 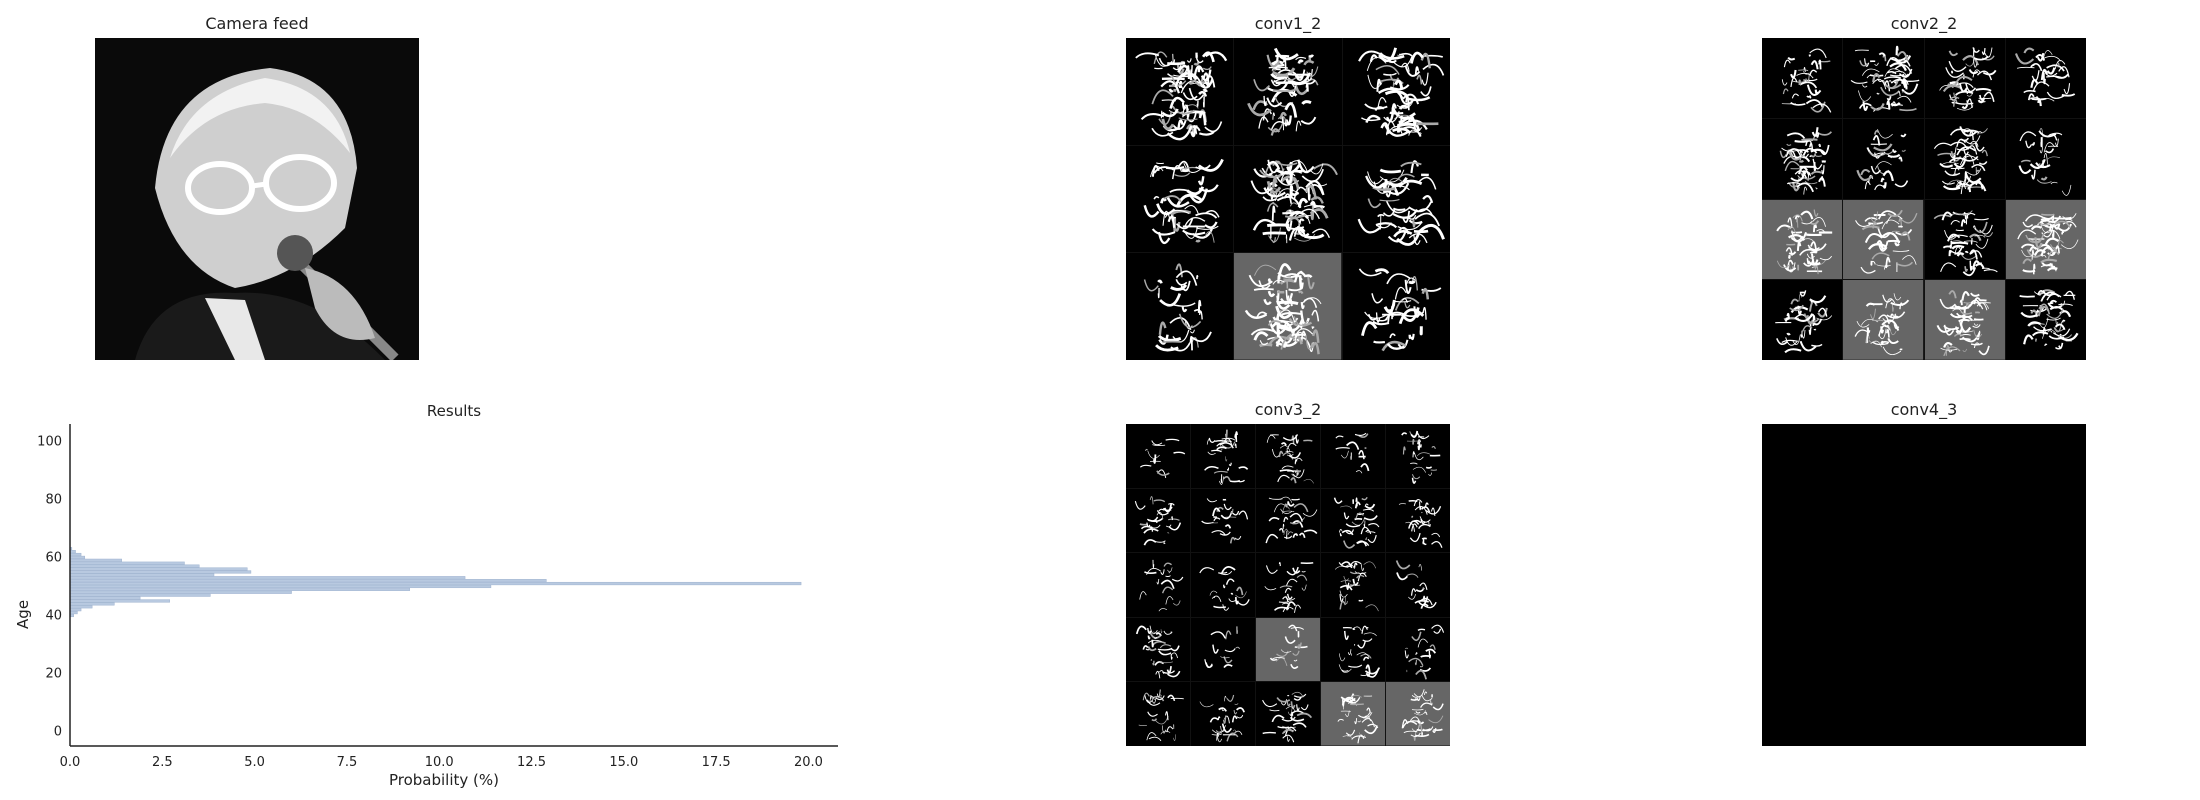 I want to click on x-axis-label: Probability (%), so click(x=444, y=780).